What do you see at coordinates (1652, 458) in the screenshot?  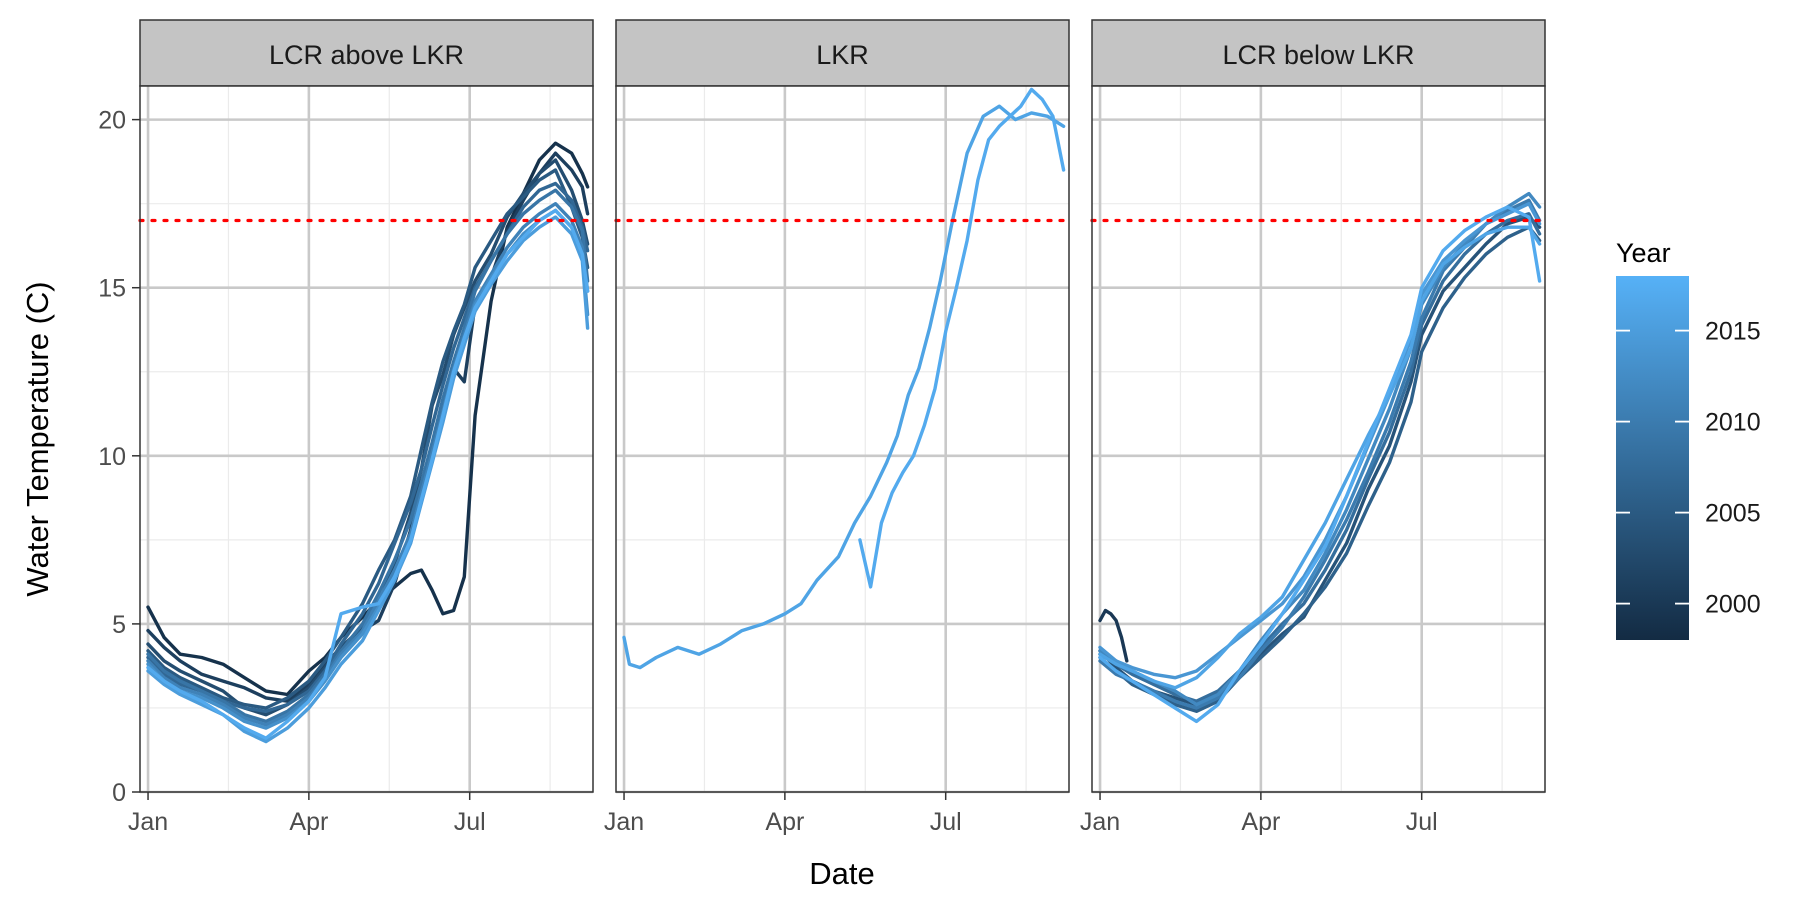 I see `legend-colorbar` at bounding box center [1652, 458].